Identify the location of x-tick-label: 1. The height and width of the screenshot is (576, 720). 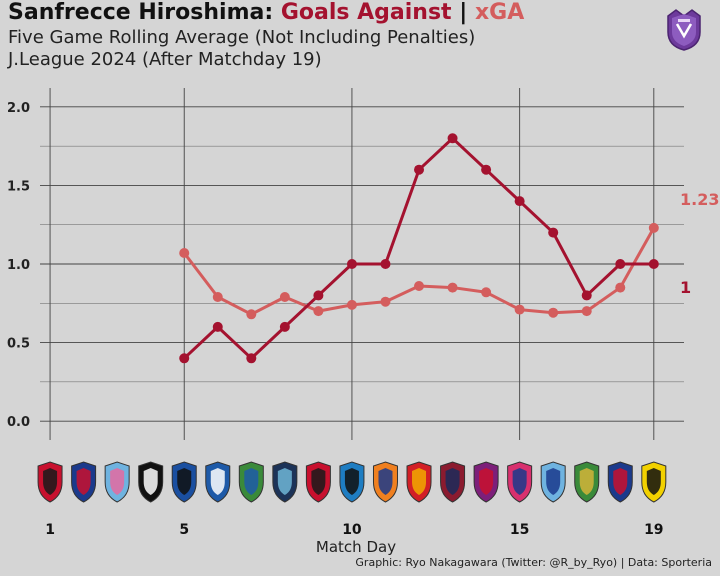
(50, 530).